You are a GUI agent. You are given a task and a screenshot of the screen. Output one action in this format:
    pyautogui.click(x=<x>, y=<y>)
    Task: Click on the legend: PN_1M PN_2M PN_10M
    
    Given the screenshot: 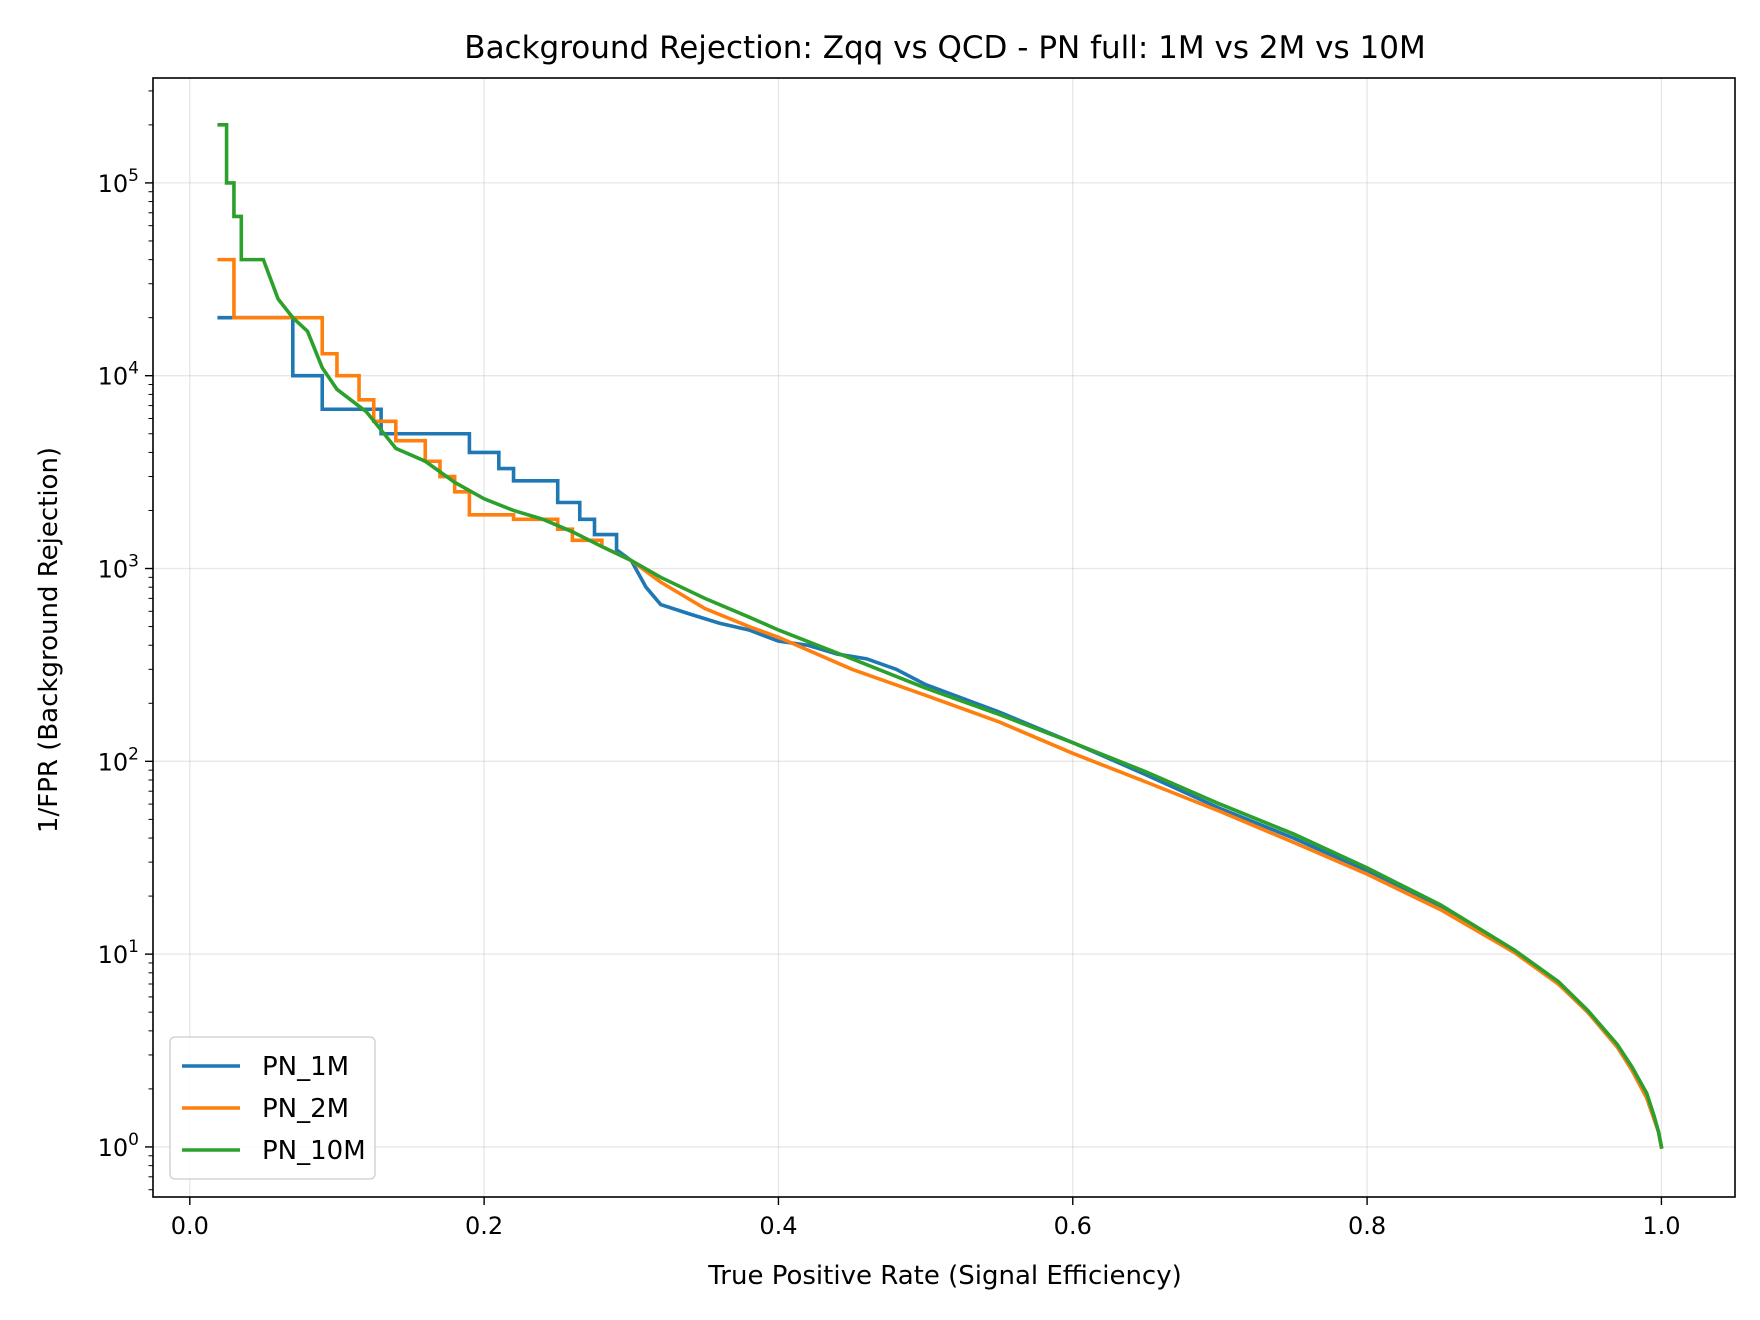 What is the action you would take?
    pyautogui.click(x=272, y=1108)
    